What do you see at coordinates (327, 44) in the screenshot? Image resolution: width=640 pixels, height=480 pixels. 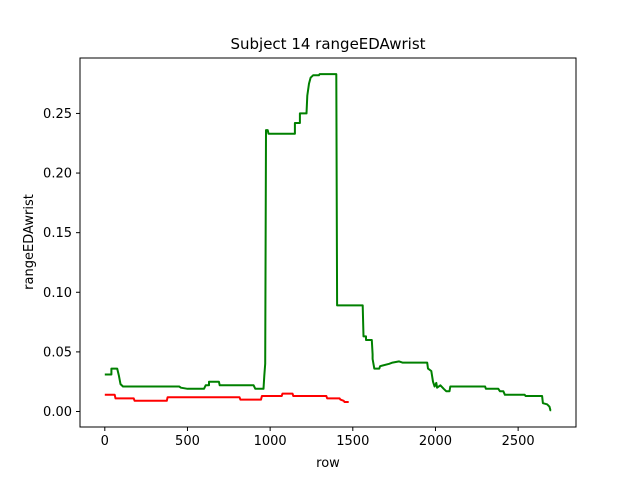 I see `chart-title: Subject 14 rangeEDAwrist` at bounding box center [327, 44].